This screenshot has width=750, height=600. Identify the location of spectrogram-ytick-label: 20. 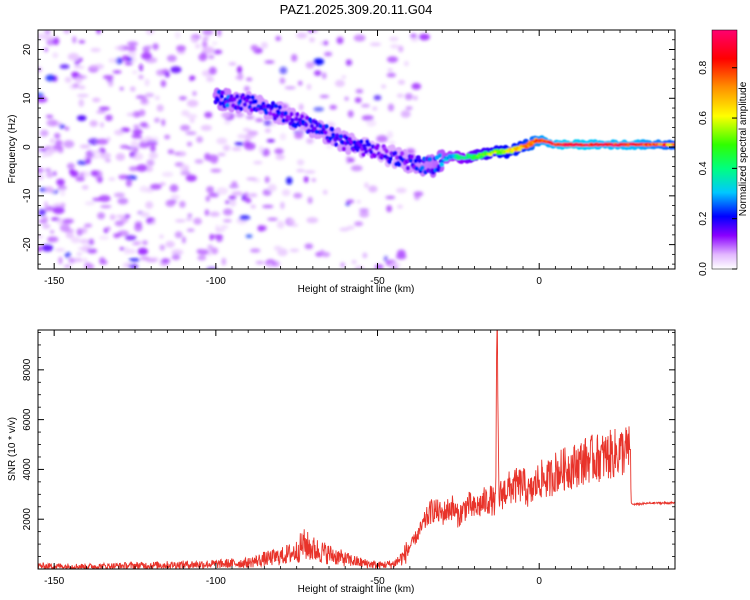
(27, 50).